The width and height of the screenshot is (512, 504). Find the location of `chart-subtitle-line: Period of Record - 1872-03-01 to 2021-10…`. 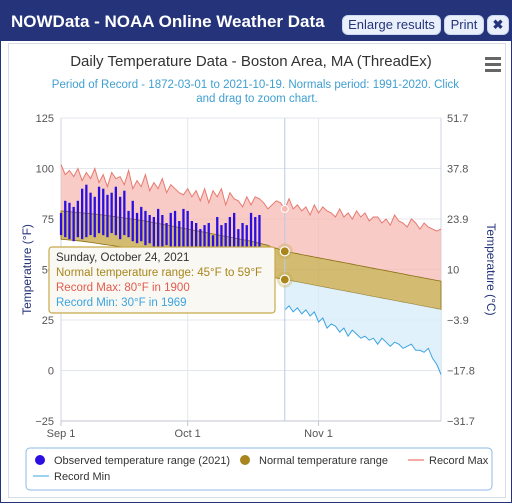

chart-subtitle-line: Period of Record - 1872-03-01 to 2021-10… is located at coordinates (255, 85).